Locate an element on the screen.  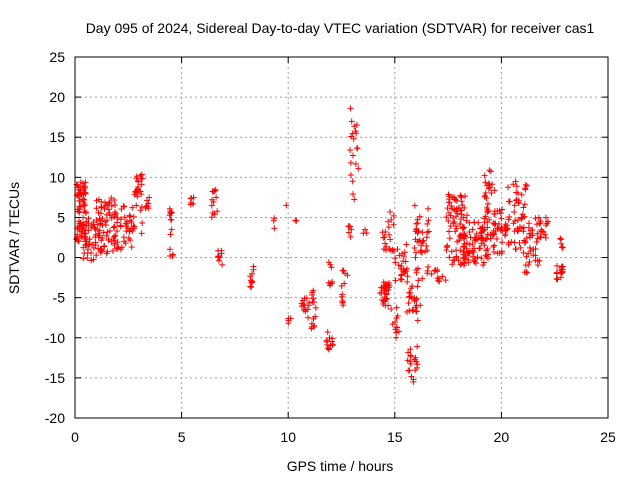
y-tick-label: 0 is located at coordinates (61, 258).